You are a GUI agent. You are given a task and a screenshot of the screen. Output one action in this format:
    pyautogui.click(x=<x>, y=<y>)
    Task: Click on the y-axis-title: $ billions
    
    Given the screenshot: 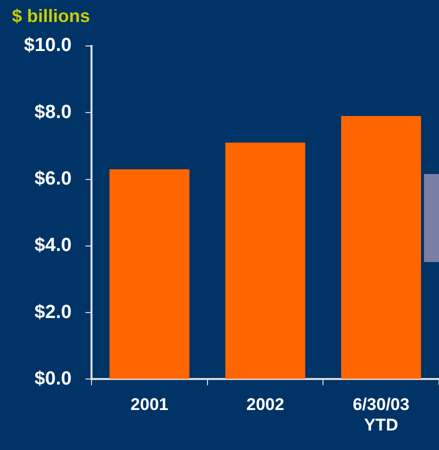 What is the action you would take?
    pyautogui.click(x=51, y=16)
    